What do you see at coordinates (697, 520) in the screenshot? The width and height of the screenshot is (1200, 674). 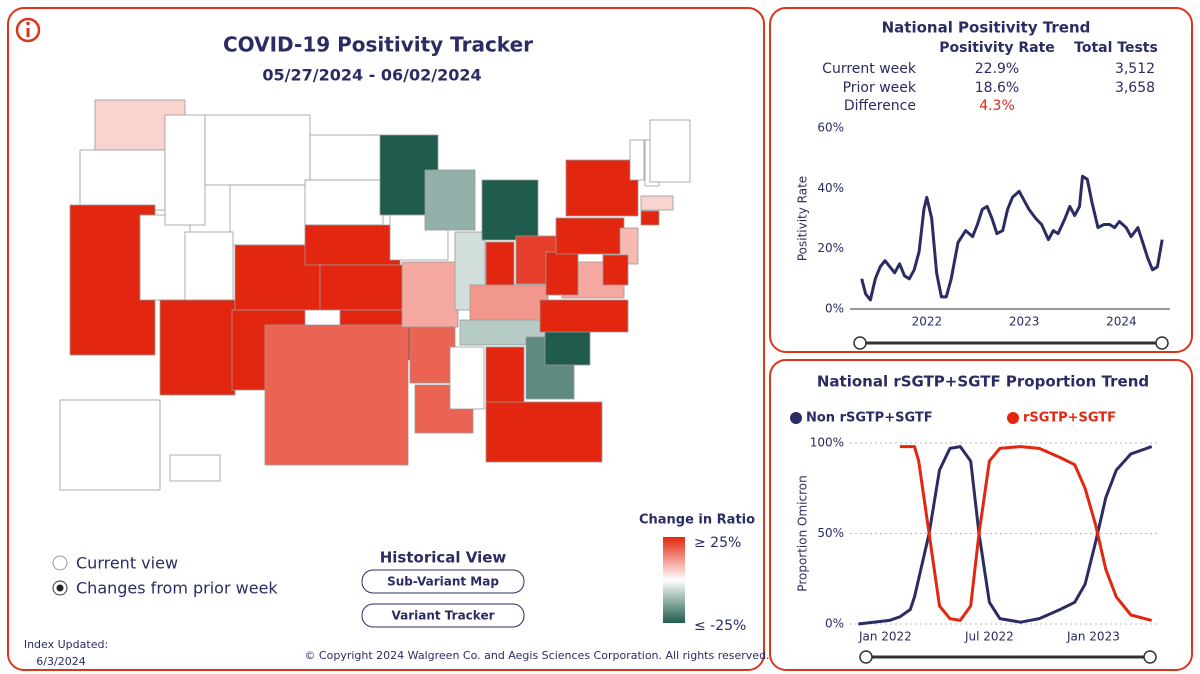 I see `legend-title: Change in Ratio` at bounding box center [697, 520].